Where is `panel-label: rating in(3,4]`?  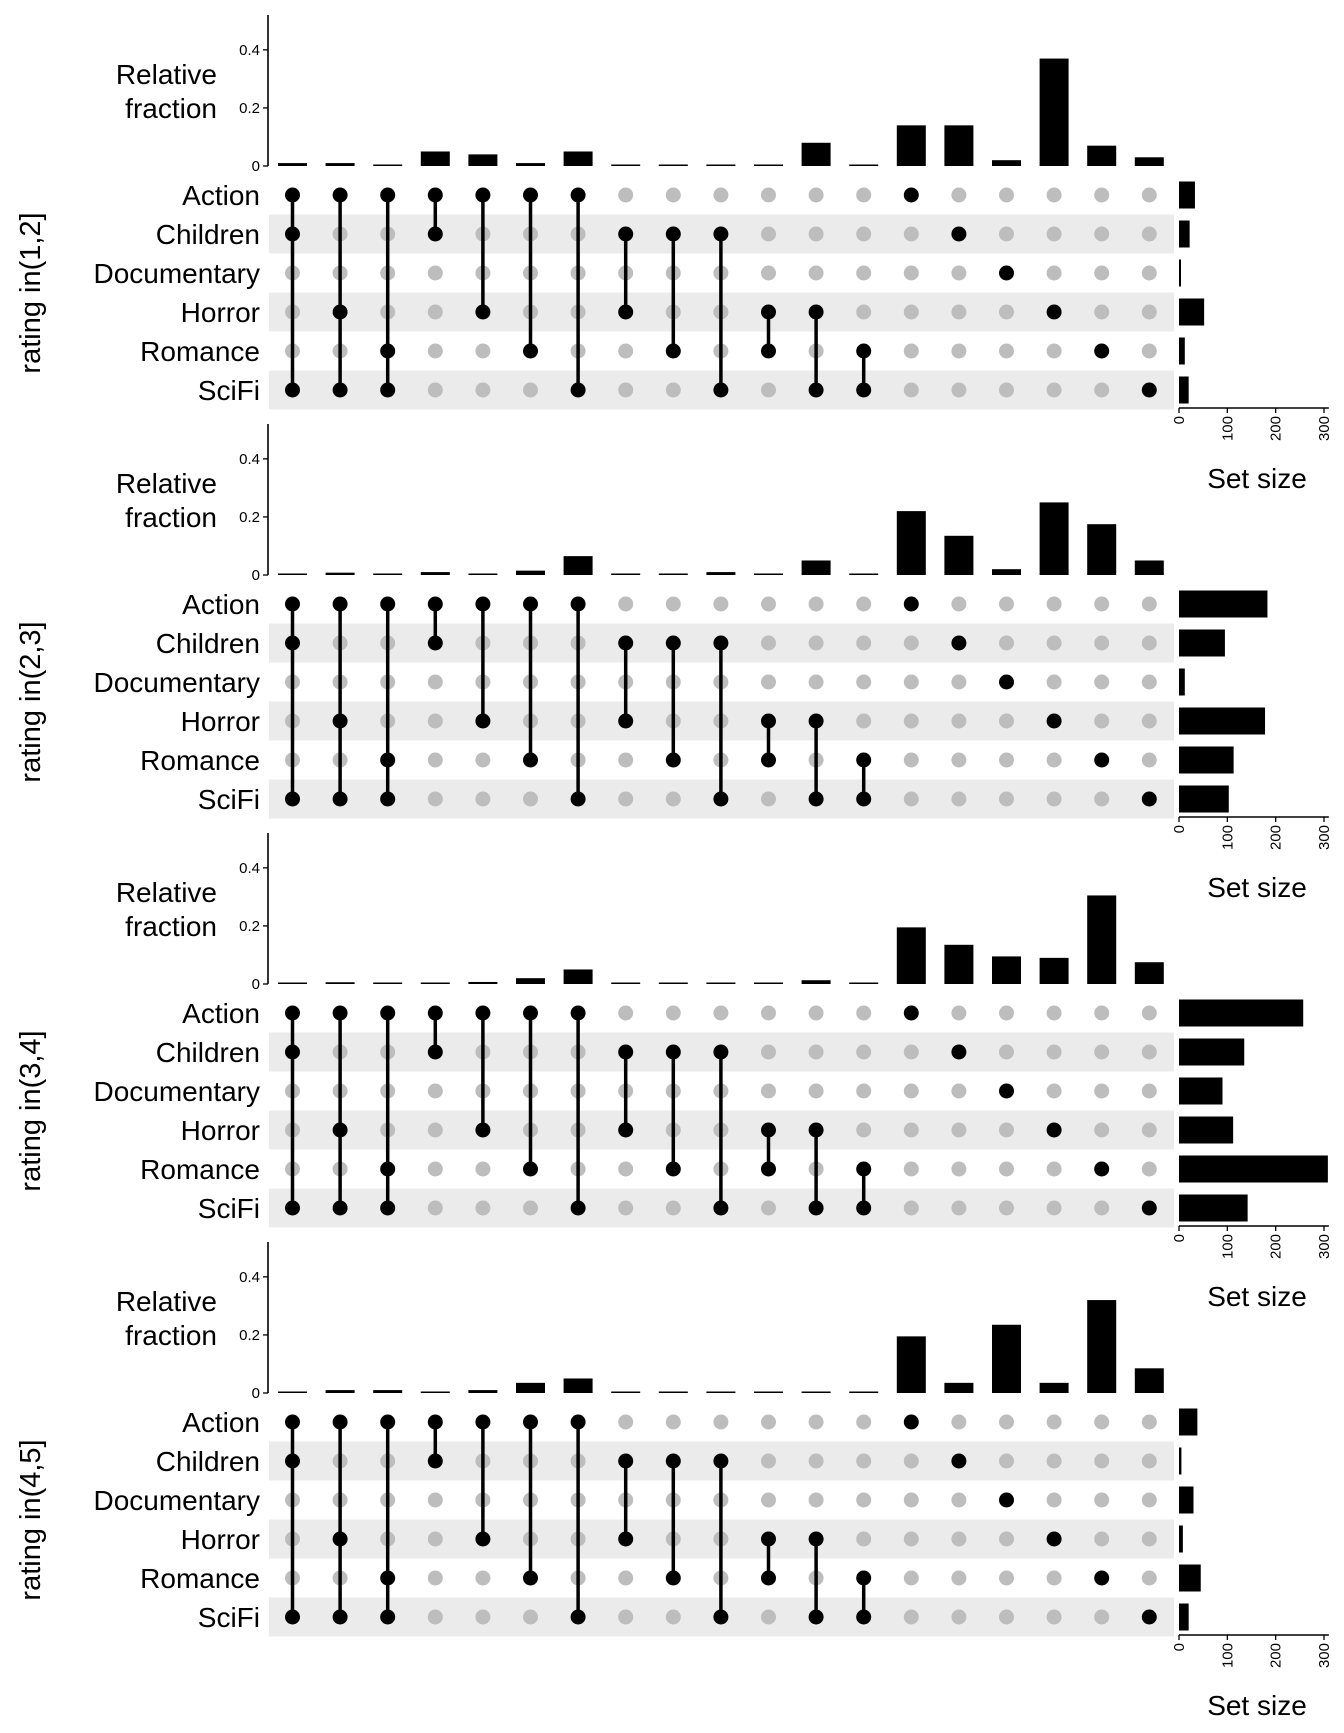
panel-label: rating in(3,4] is located at coordinates (31, 1110).